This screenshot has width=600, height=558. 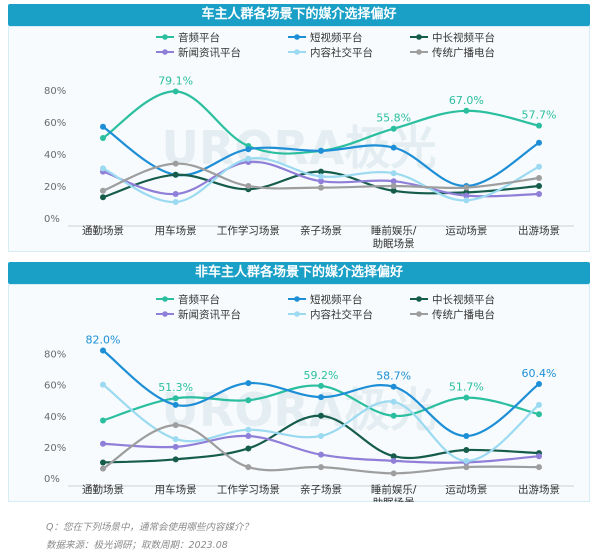 I want to click on data-label: 59.2%, so click(x=321, y=375).